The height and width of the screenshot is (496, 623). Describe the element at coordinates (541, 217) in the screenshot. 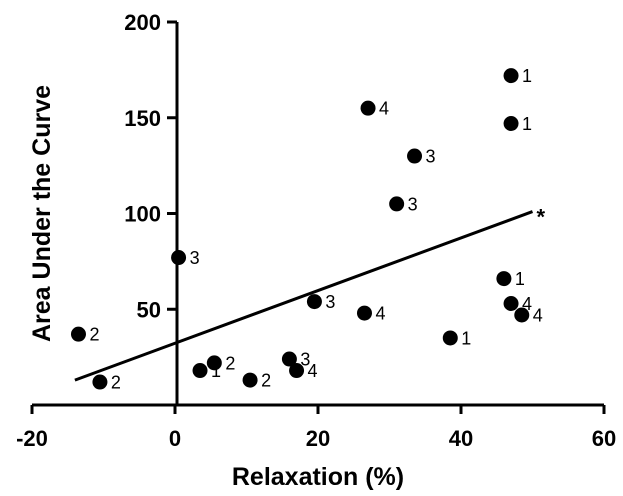

I see `significance-annotation: *` at that location.